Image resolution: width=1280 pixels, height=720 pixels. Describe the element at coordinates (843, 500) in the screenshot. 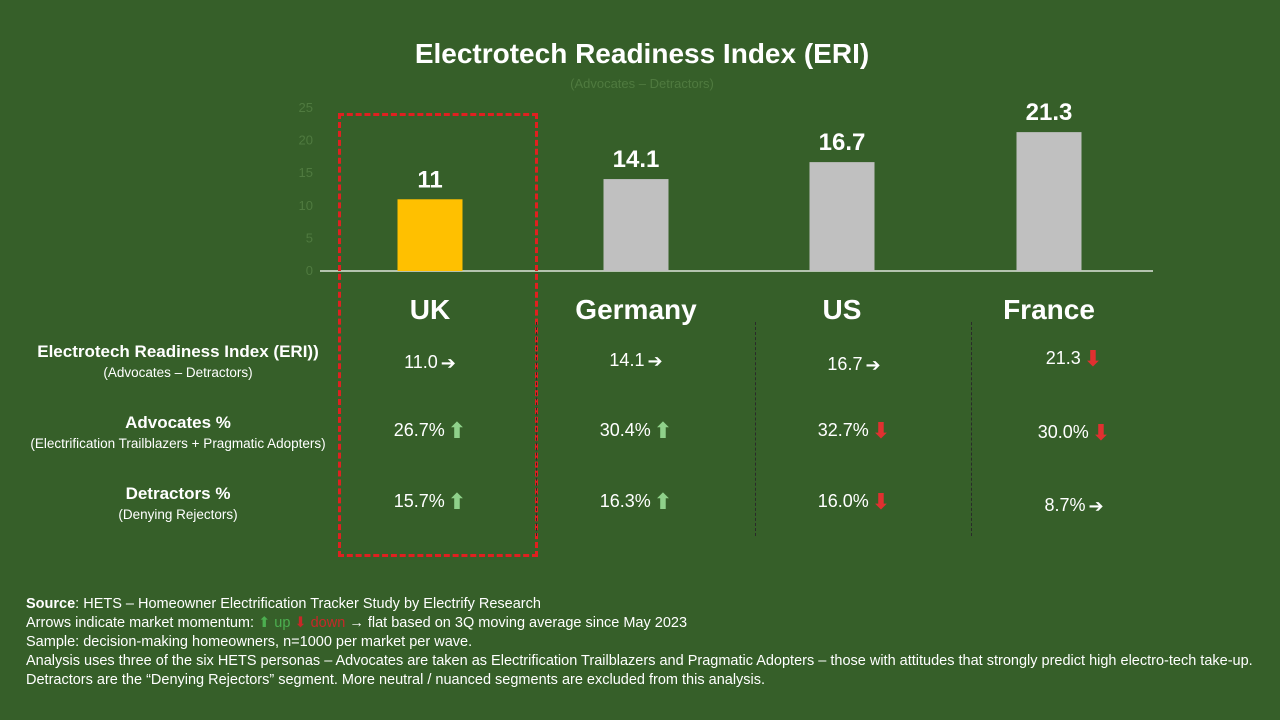

I see `cell-value: 16.0%` at that location.